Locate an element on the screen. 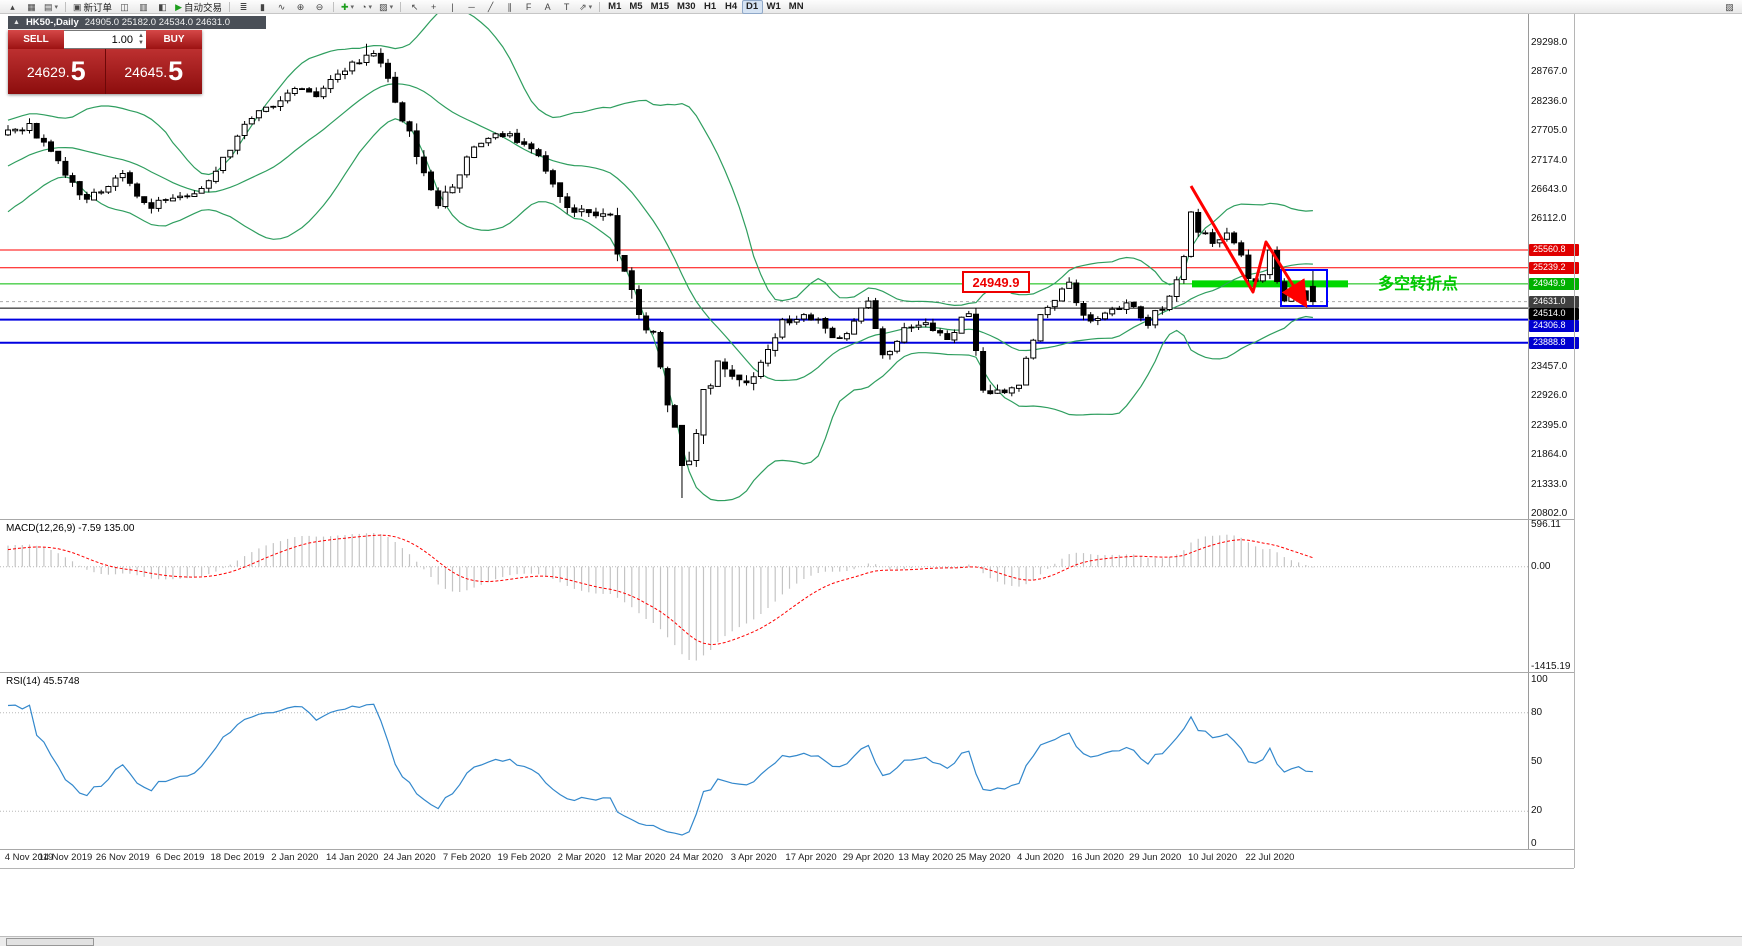  zoom-in-button: ⊕ is located at coordinates (300, 7).